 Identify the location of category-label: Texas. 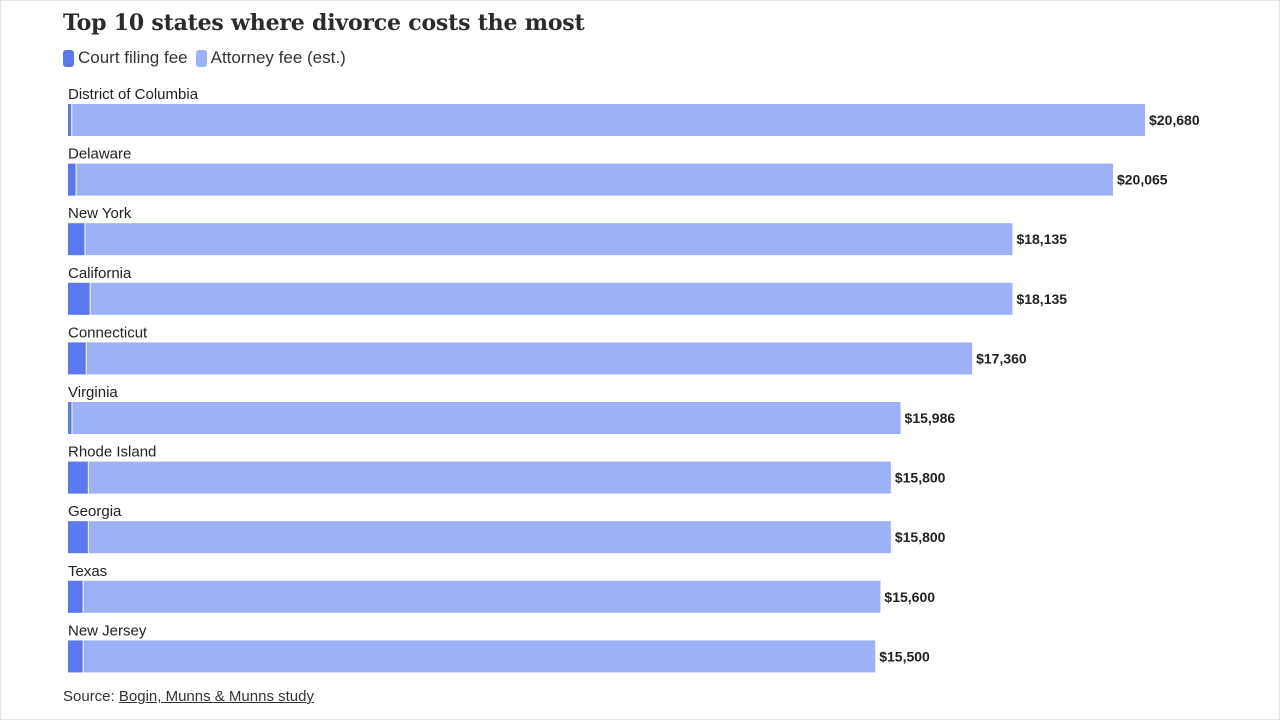
(87, 571).